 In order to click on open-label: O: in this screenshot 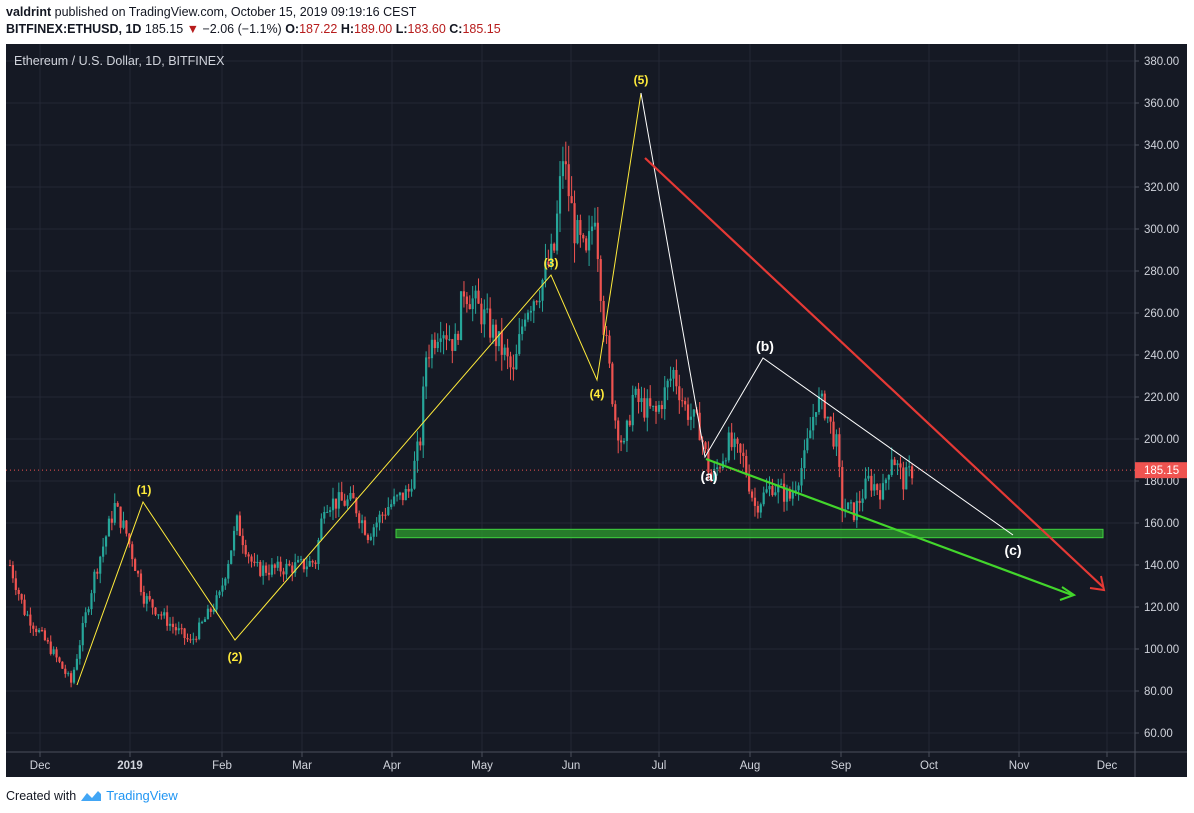, I will do `click(292, 29)`.